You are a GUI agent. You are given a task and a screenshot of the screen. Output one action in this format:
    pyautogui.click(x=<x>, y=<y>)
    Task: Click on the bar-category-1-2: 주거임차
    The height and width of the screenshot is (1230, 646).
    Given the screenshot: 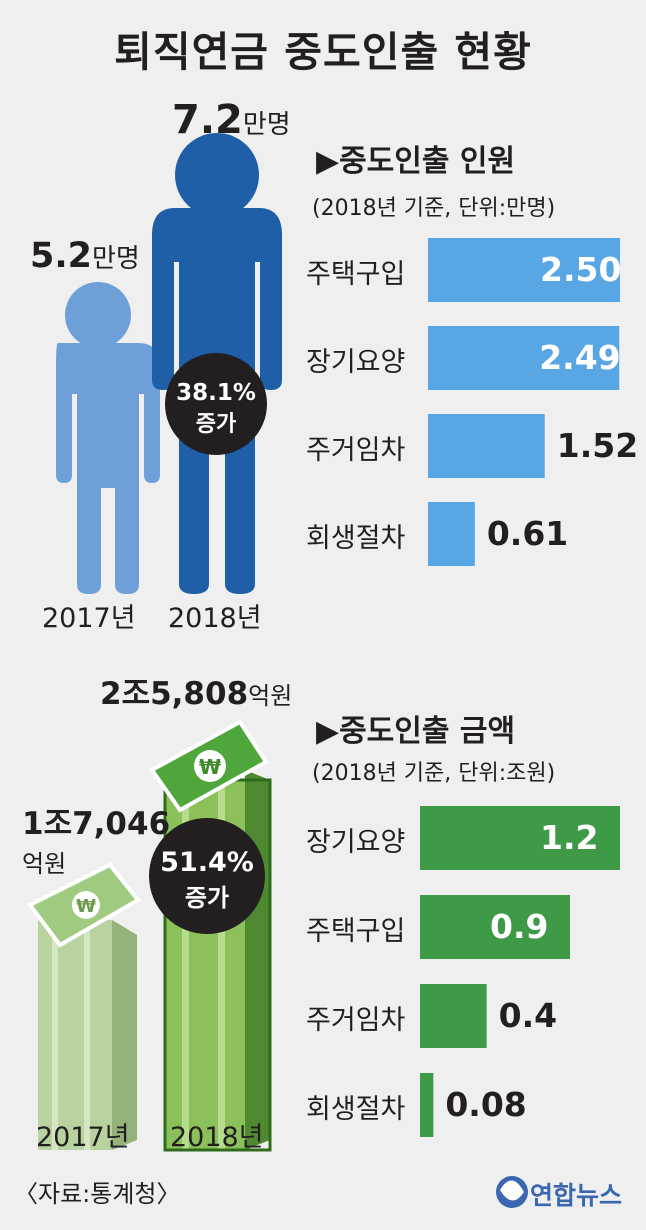 What is the action you would take?
    pyautogui.click(x=356, y=1020)
    